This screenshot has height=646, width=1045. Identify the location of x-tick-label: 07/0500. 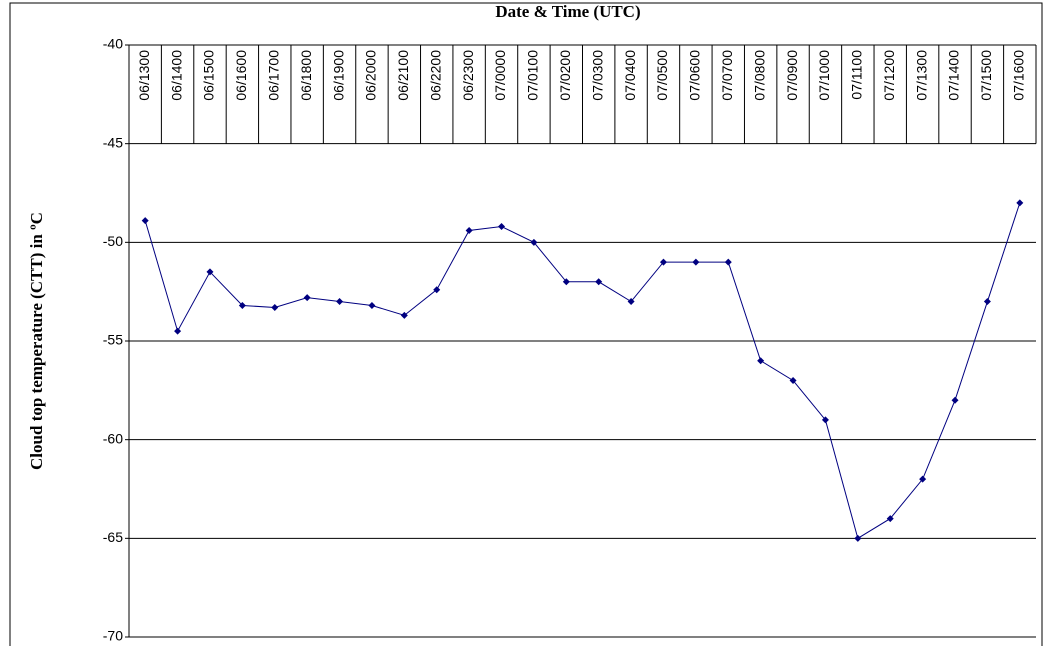
(662, 75).